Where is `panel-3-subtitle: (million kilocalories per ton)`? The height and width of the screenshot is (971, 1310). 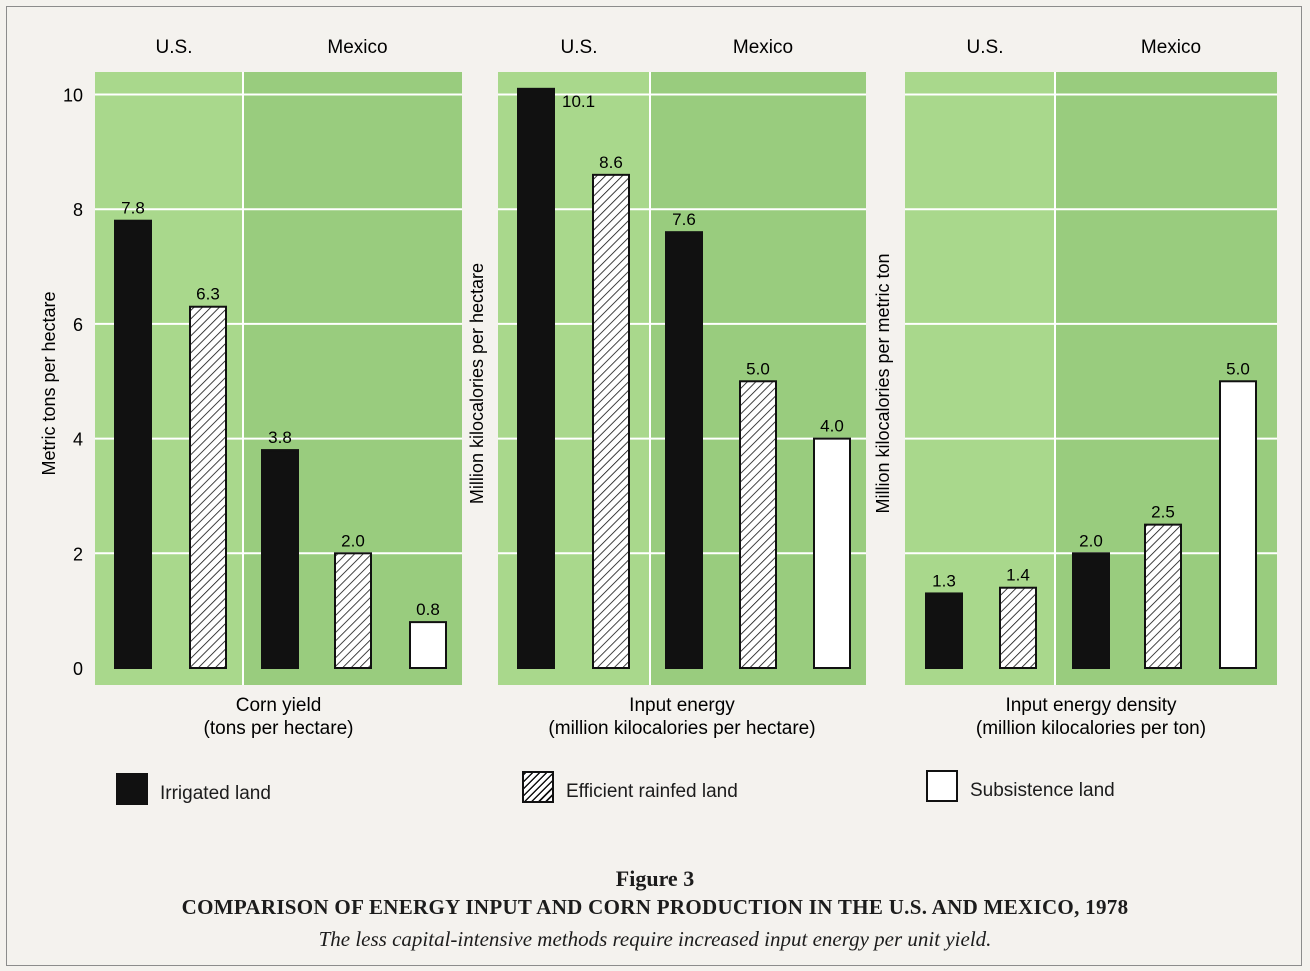 panel-3-subtitle: (million kilocalories per ton) is located at coordinates (1091, 728).